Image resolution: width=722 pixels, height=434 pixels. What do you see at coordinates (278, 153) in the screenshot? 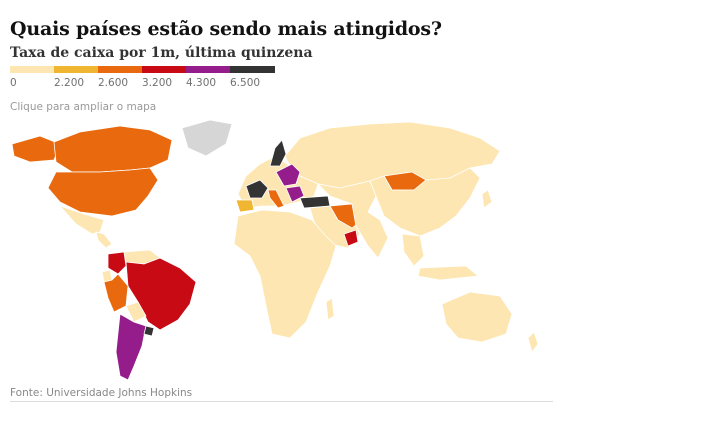
I see `region-scandinavia` at bounding box center [278, 153].